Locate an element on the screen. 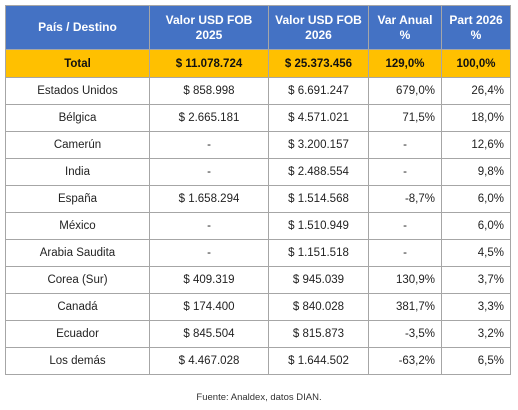  cell-v2025: $ 845.504 is located at coordinates (209, 334).